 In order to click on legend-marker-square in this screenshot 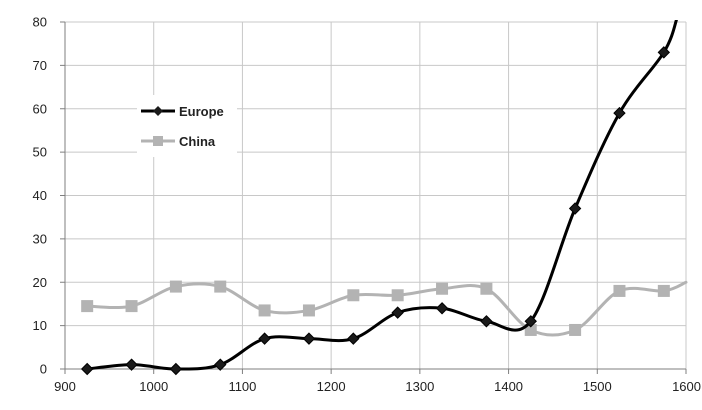, I will do `click(158, 141)`.